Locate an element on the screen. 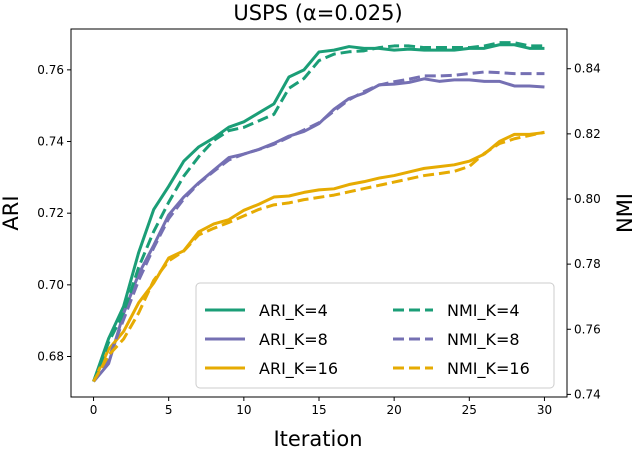 The width and height of the screenshot is (636, 455). legend-label: ARI_K=4 is located at coordinates (293, 311).